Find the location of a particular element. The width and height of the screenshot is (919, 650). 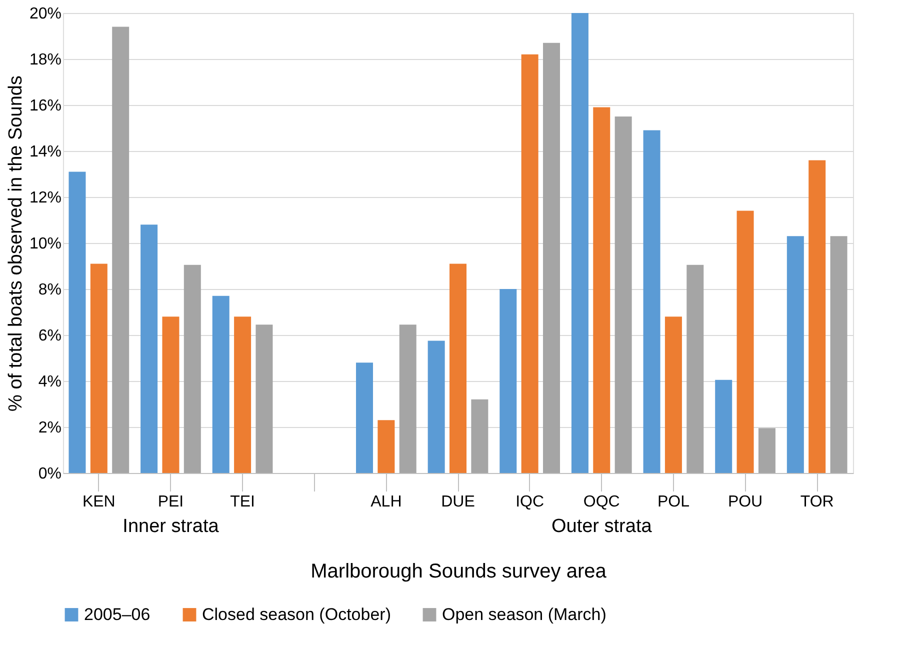

x-tick-label: IQC is located at coordinates (530, 502).